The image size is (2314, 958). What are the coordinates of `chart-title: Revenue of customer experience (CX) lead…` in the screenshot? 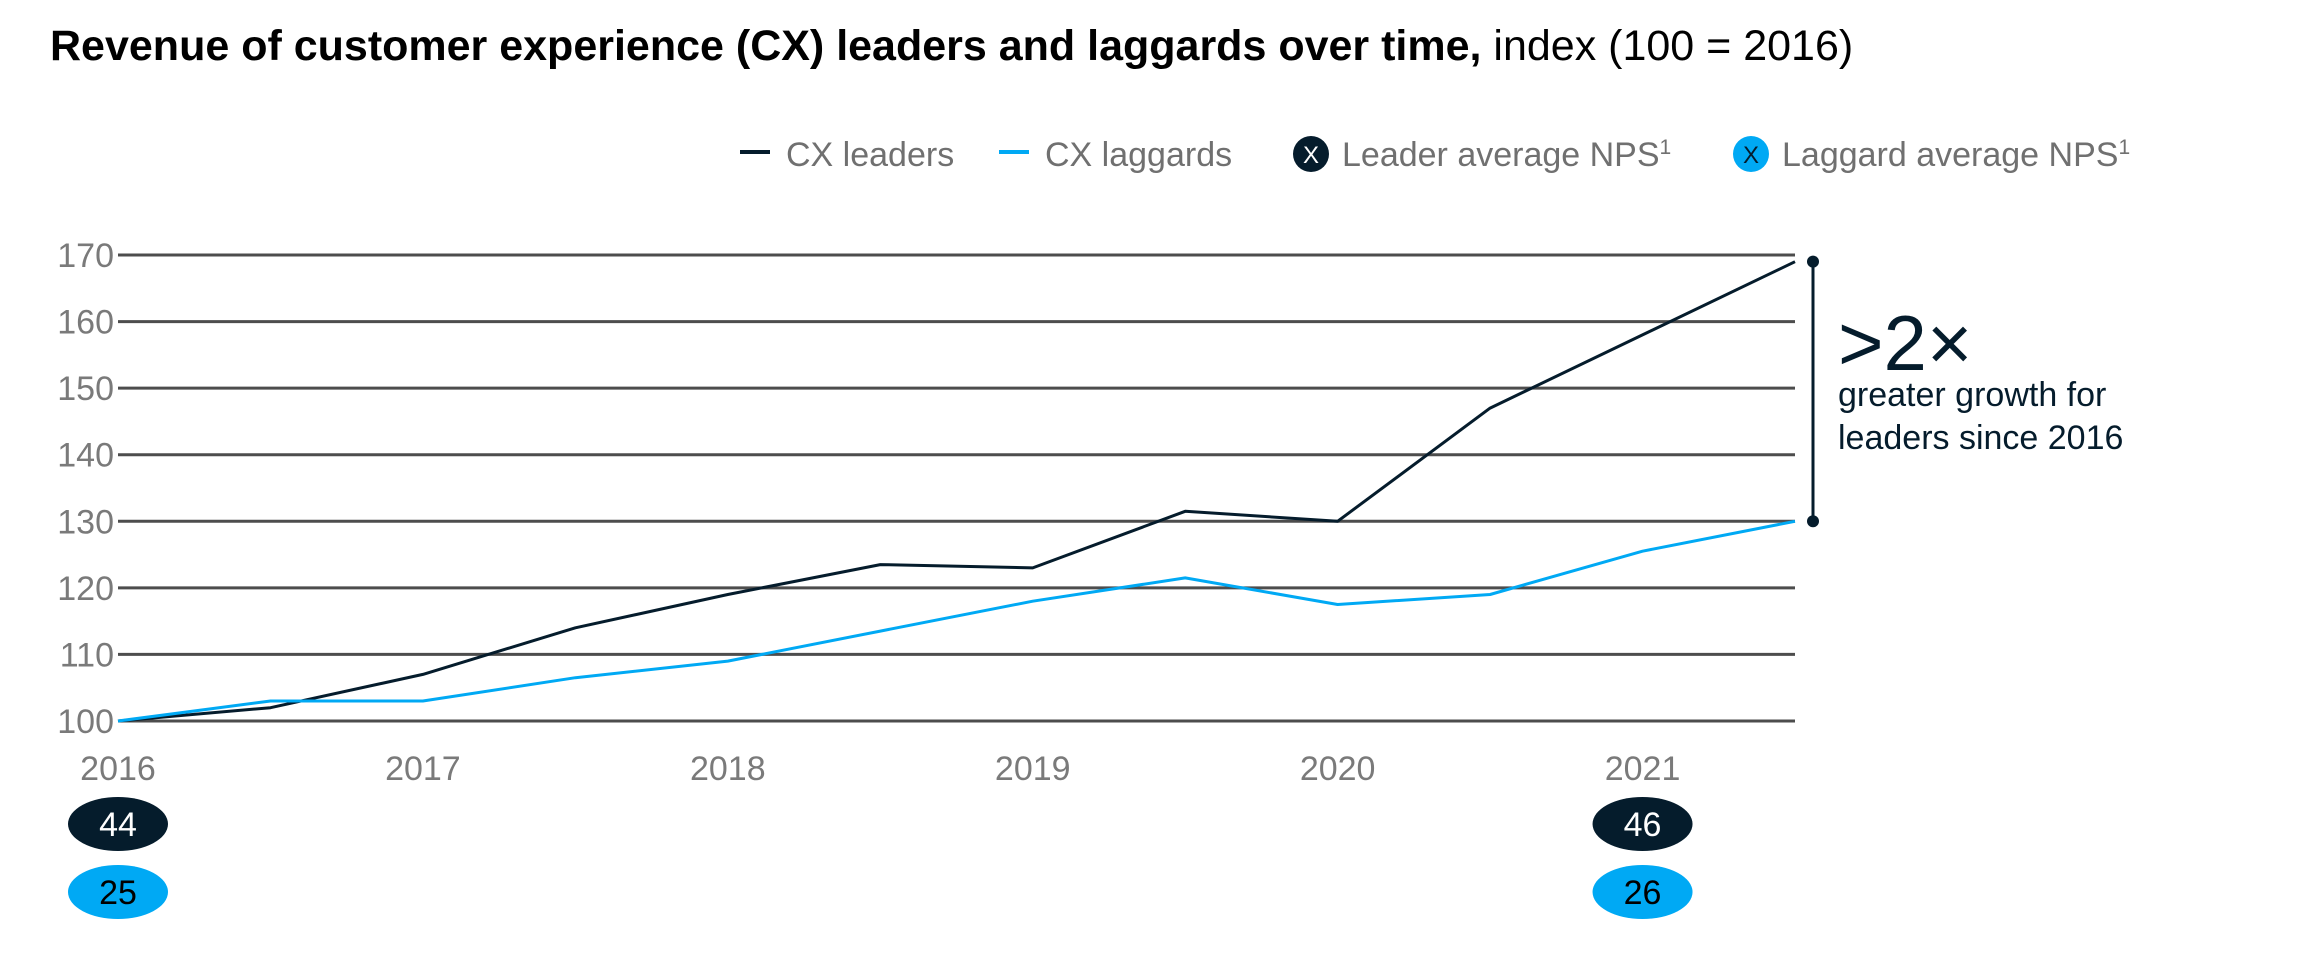 It's located at (951, 46).